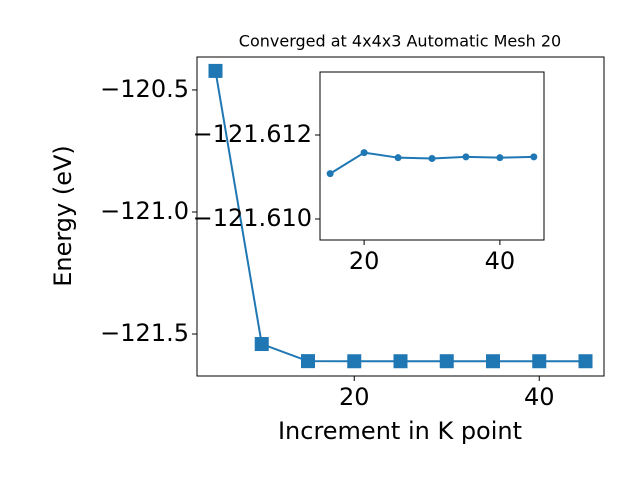 Image resolution: width=640 pixels, height=480 pixels. What do you see at coordinates (400, 431) in the screenshot?
I see `x-axis-label: Increment in K point` at bounding box center [400, 431].